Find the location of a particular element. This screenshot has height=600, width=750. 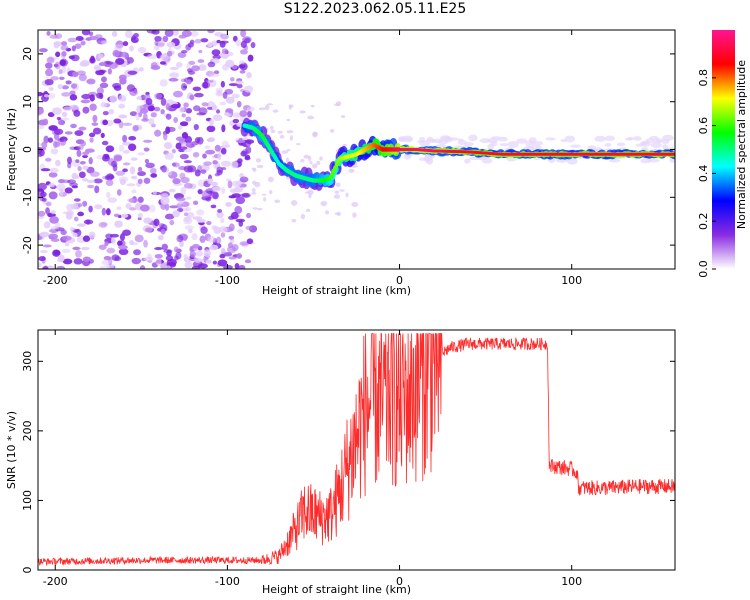

y-tick-label: 20 is located at coordinates (27, 54).